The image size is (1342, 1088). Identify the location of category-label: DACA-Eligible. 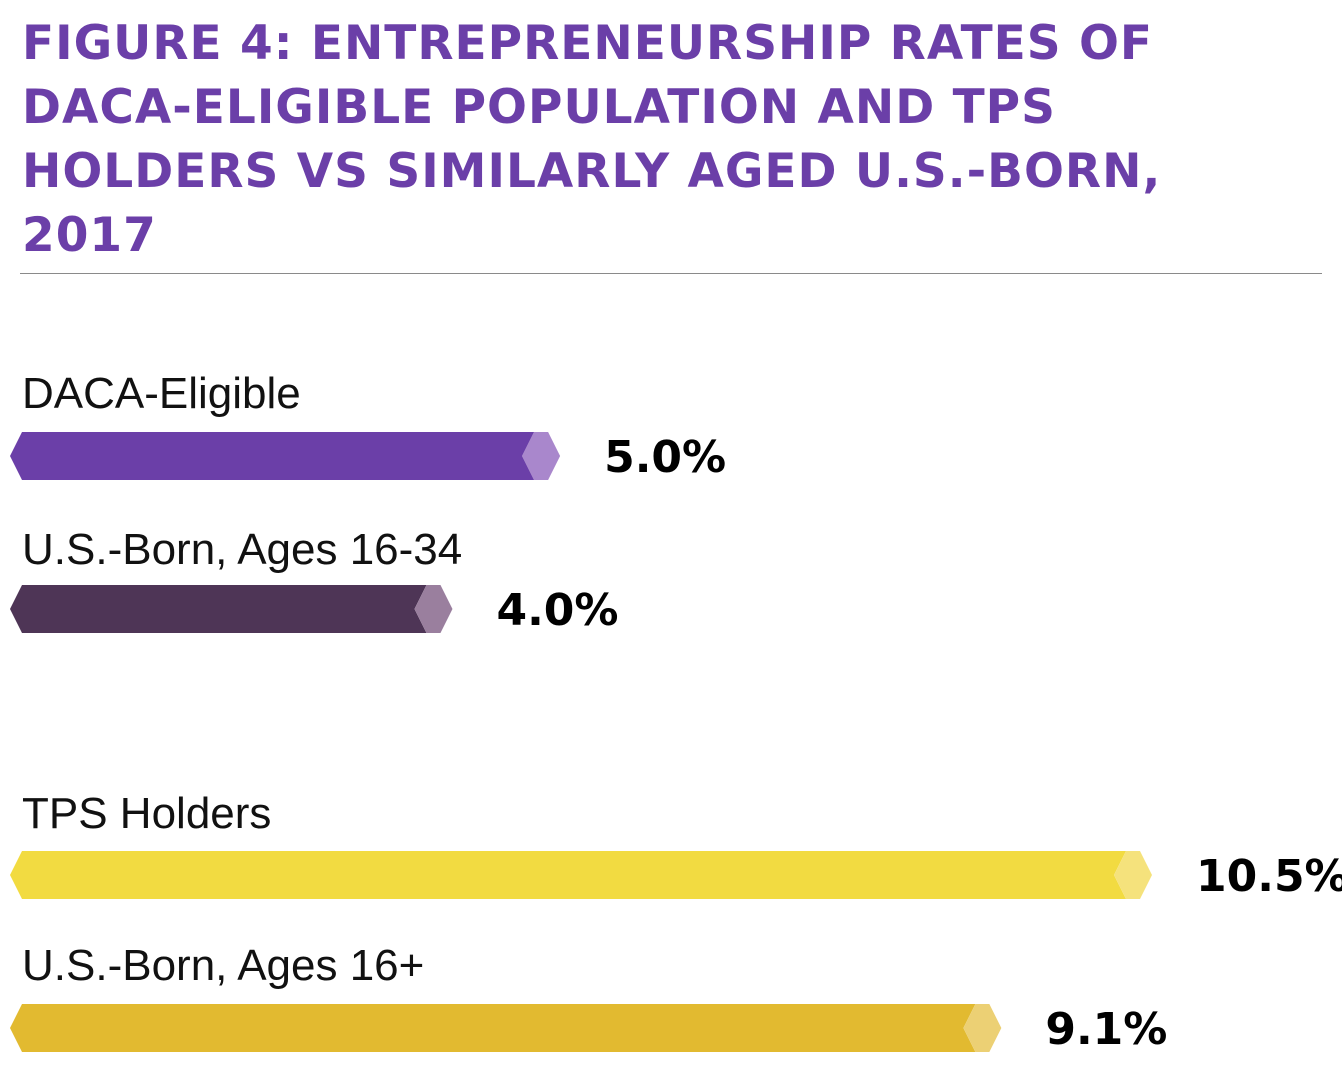
(161, 393).